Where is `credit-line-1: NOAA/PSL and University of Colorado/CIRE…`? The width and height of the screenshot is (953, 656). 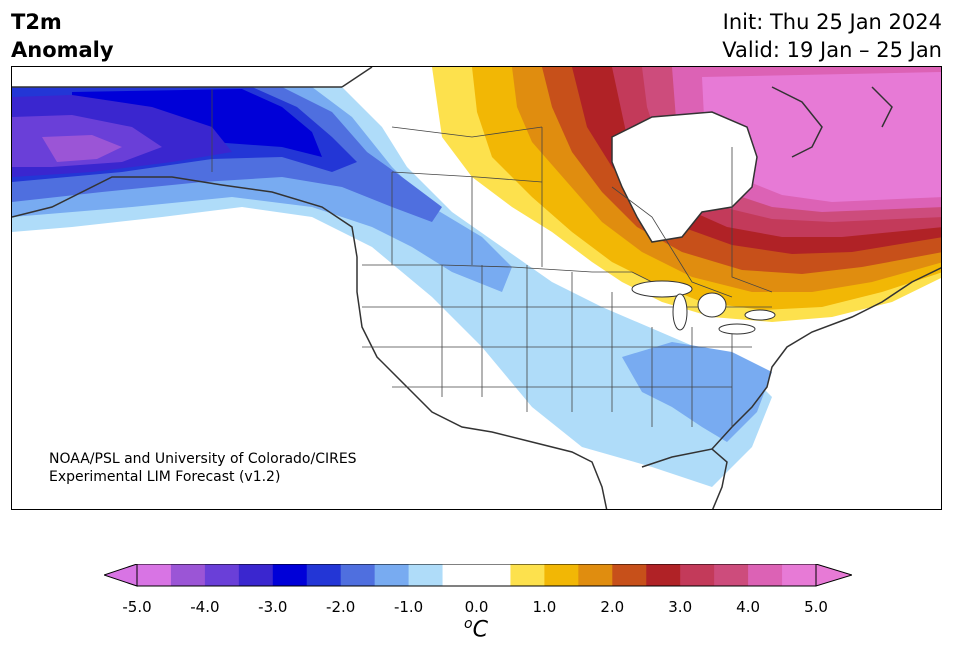
credit-line-1: NOAA/PSL and University of Colorado/CIRE… is located at coordinates (203, 459).